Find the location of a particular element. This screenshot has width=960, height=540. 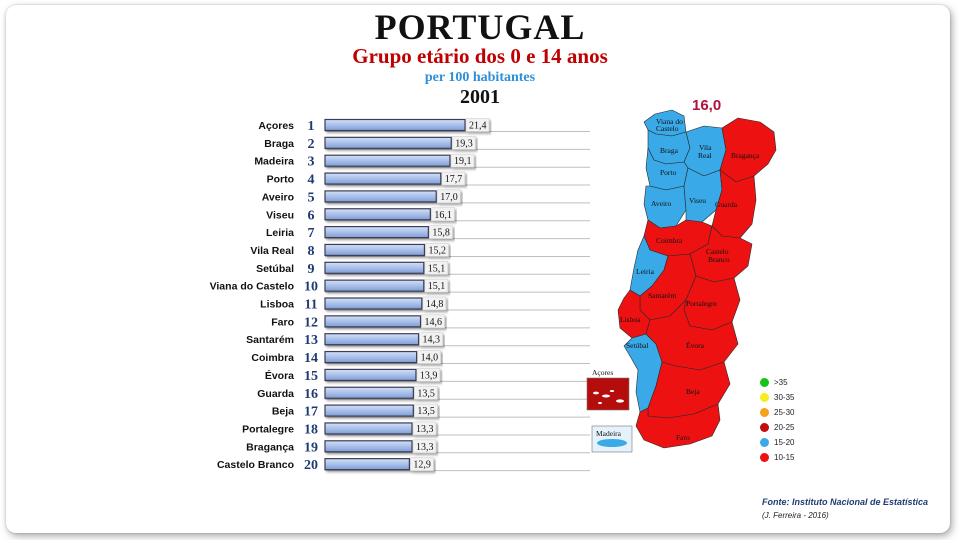

map-label-braga: Braga is located at coordinates (669, 150).